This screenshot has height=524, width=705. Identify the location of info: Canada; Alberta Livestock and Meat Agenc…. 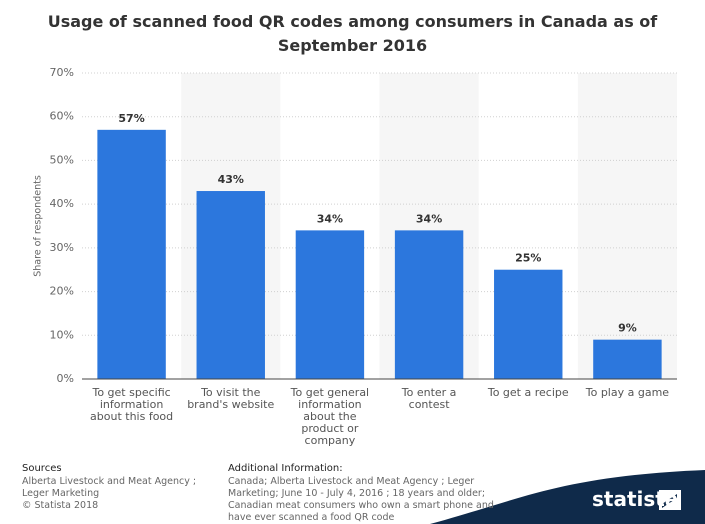
(361, 499).